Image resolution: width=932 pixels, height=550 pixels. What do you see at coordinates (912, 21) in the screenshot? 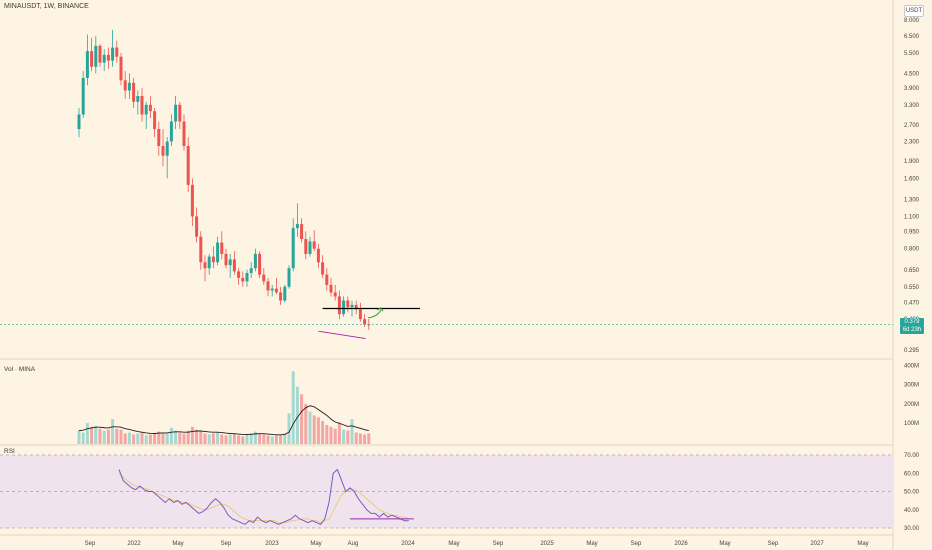
I see `price-tick-label: 8.000` at bounding box center [912, 21].